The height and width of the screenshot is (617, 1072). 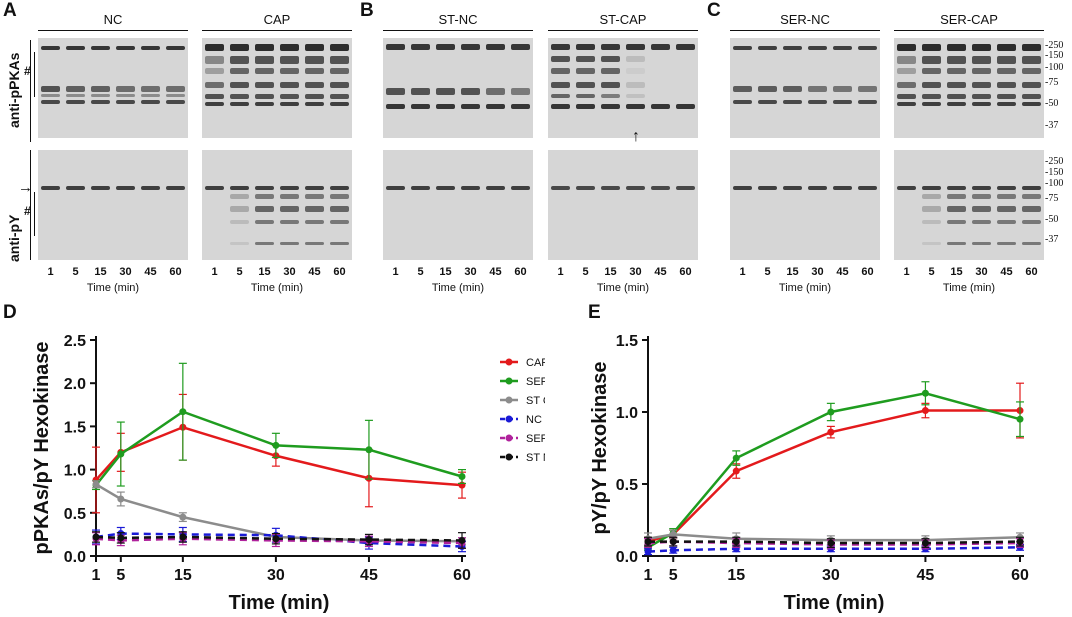 I want to click on lane-label-ser_cap-5: 60, so click(x=1031, y=272).